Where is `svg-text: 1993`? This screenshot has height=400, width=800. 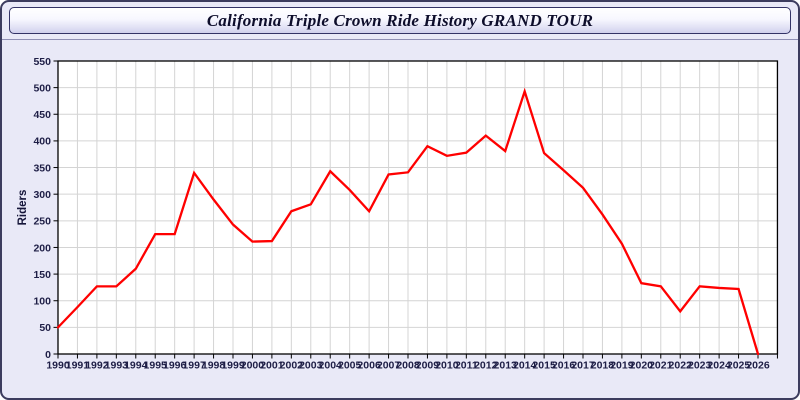 svg-text: 1993 is located at coordinates (117, 366).